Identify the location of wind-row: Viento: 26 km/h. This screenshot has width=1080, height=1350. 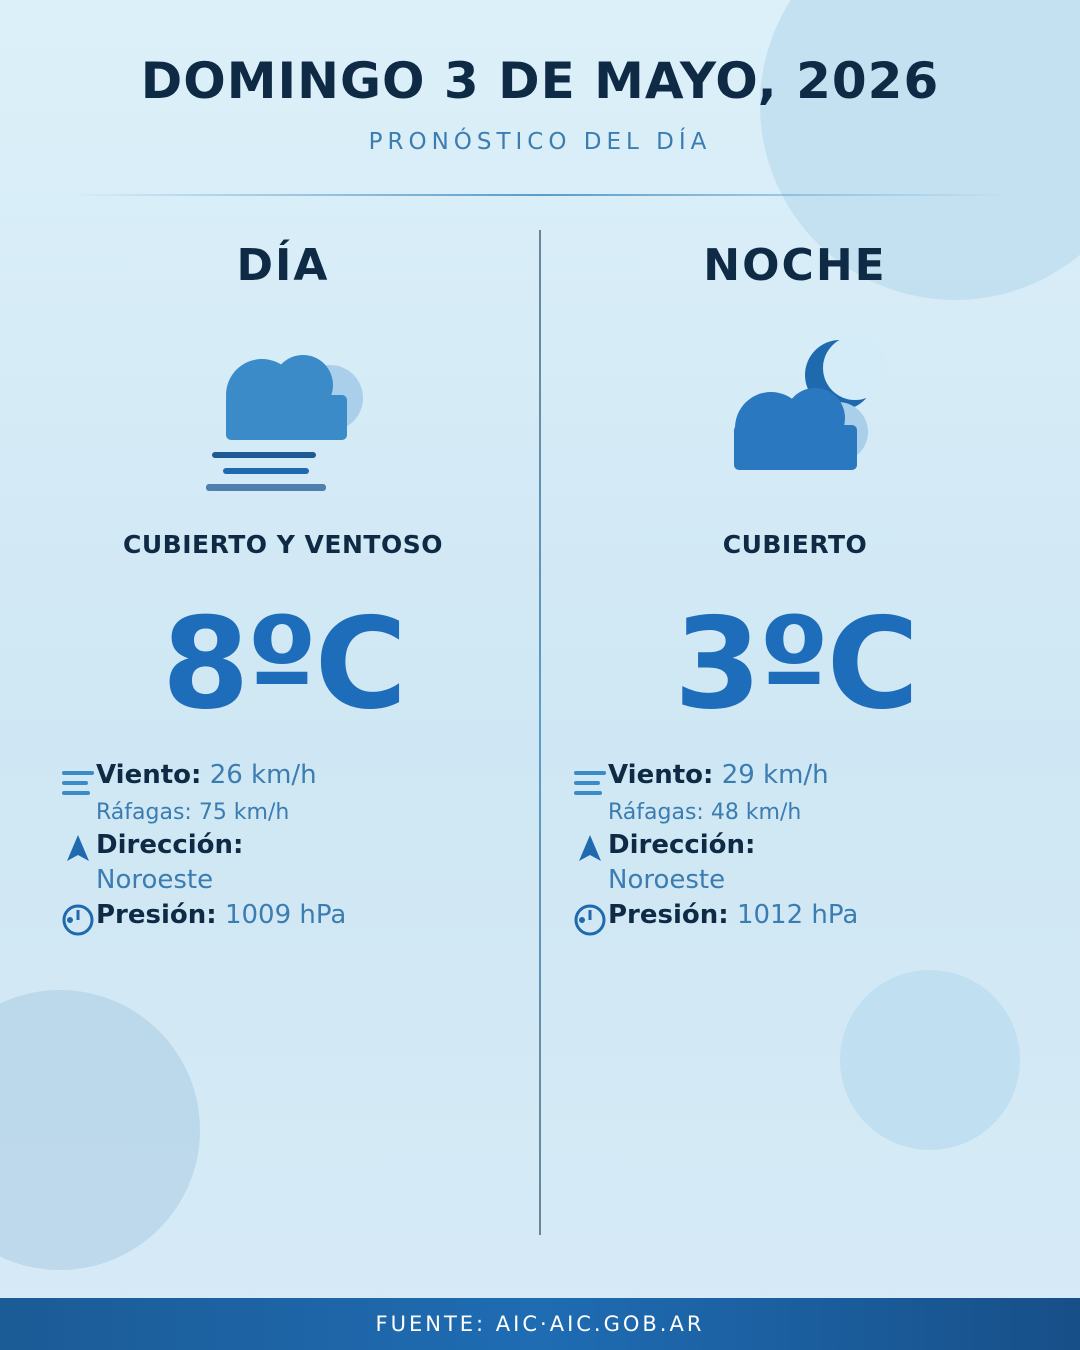
(206, 775).